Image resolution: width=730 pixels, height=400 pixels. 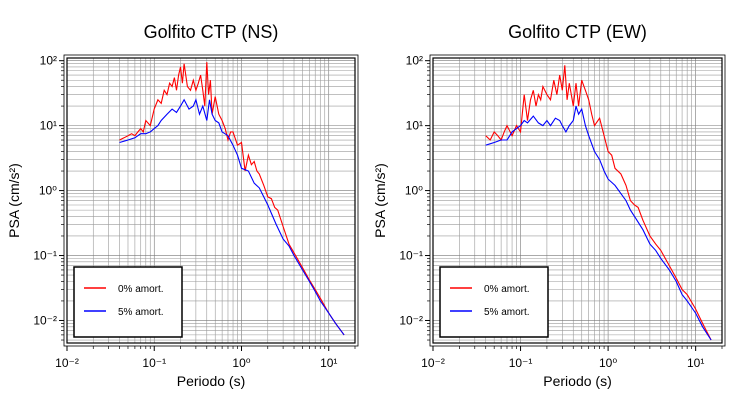 I want to click on chart-title: Golfito CTP (EW), so click(x=577, y=32).